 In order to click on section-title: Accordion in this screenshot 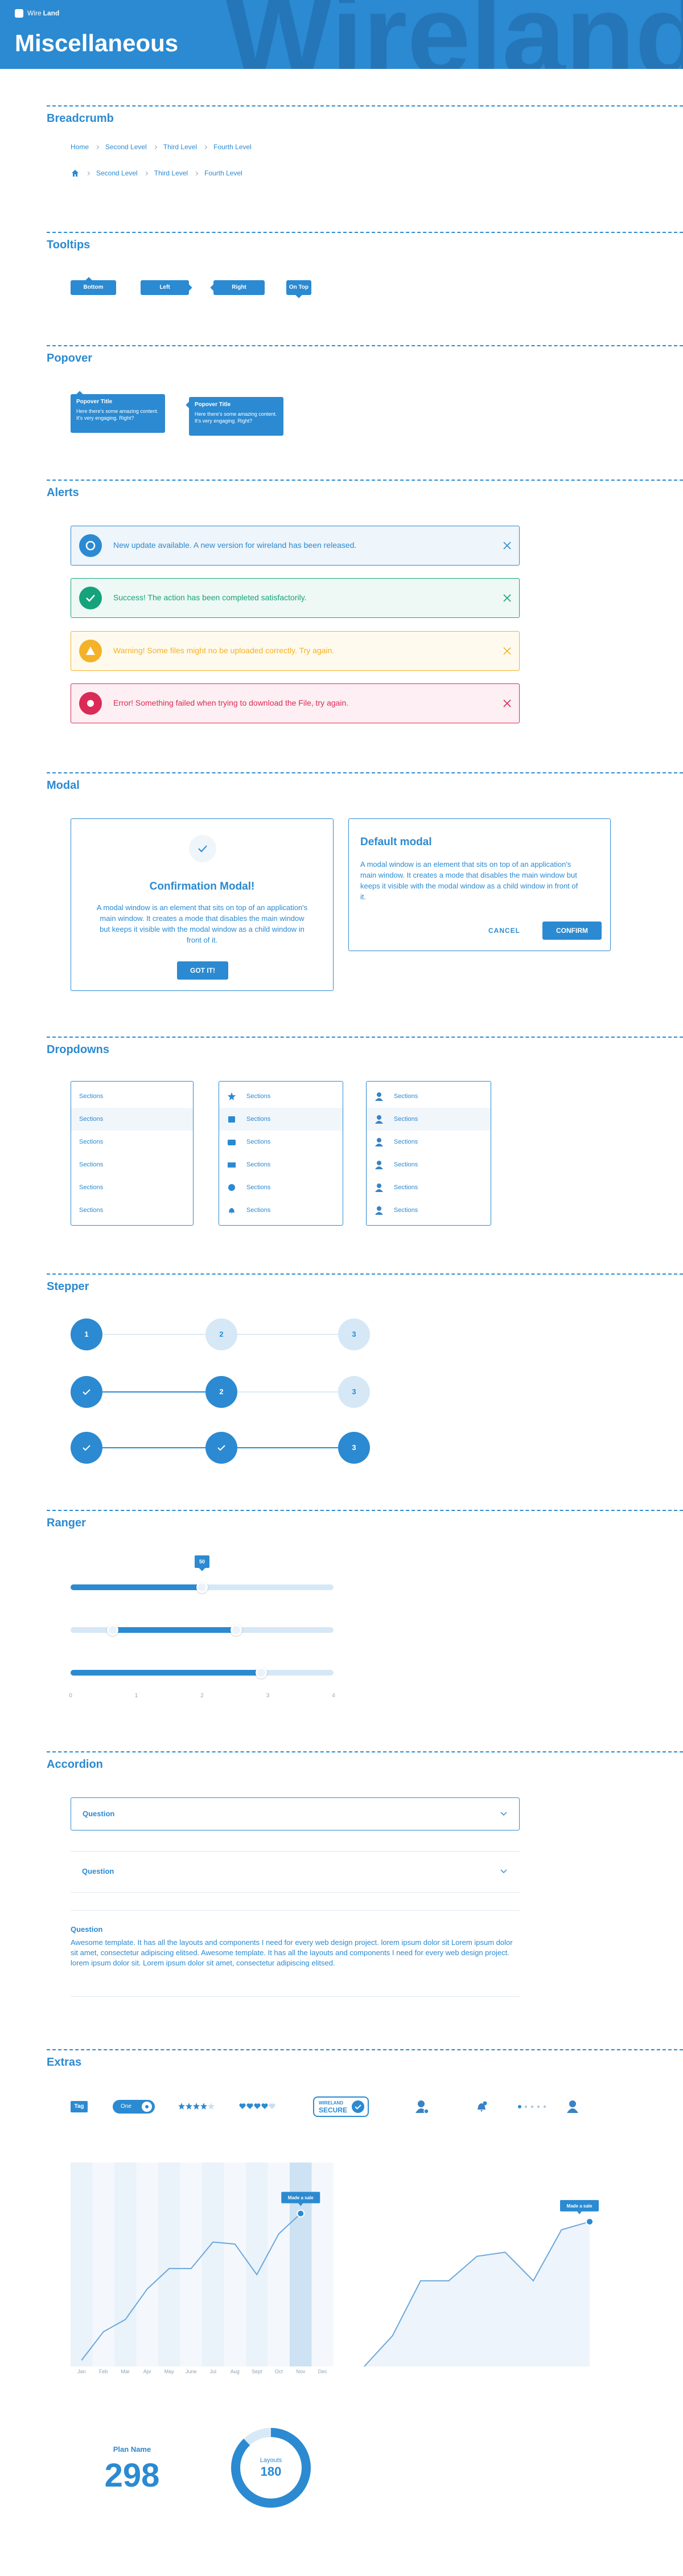, I will do `click(75, 1764)`.